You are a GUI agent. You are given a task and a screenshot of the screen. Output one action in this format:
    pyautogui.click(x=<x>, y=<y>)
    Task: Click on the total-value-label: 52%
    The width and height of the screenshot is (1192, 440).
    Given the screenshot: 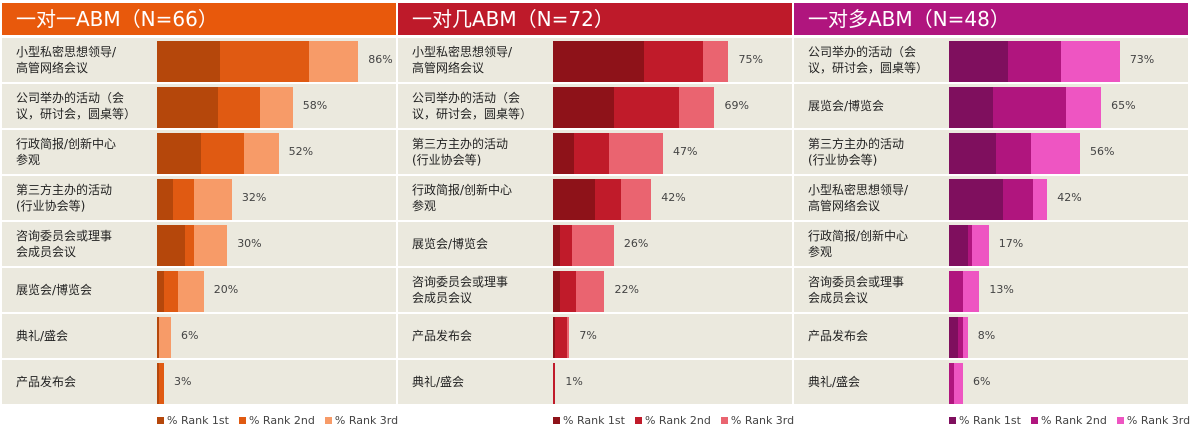 What is the action you would take?
    pyautogui.click(x=301, y=151)
    